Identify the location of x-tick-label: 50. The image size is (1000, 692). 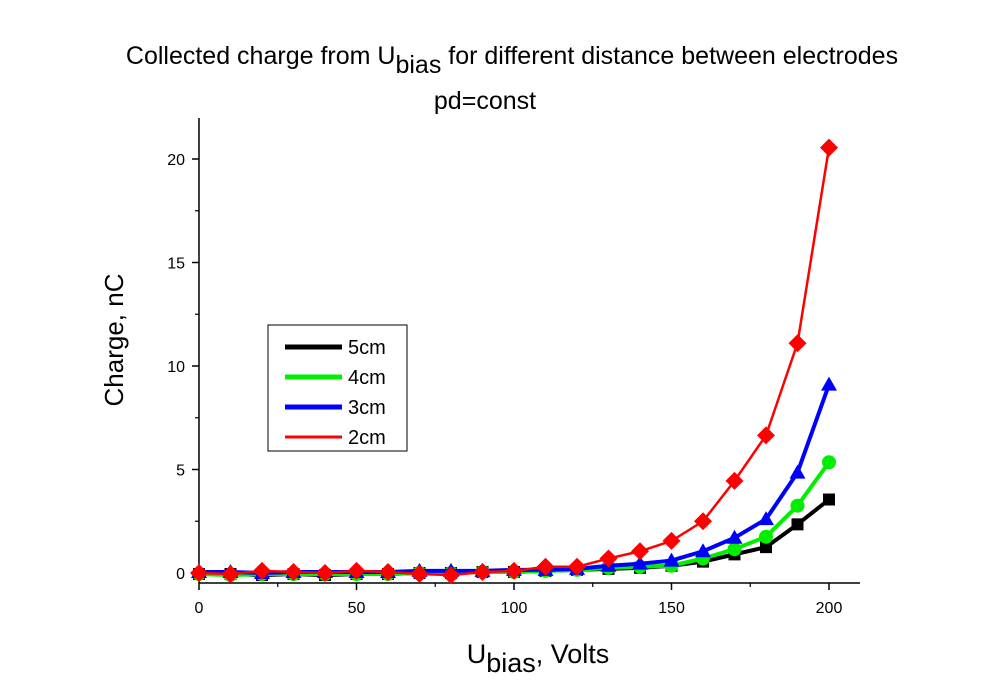
(357, 608).